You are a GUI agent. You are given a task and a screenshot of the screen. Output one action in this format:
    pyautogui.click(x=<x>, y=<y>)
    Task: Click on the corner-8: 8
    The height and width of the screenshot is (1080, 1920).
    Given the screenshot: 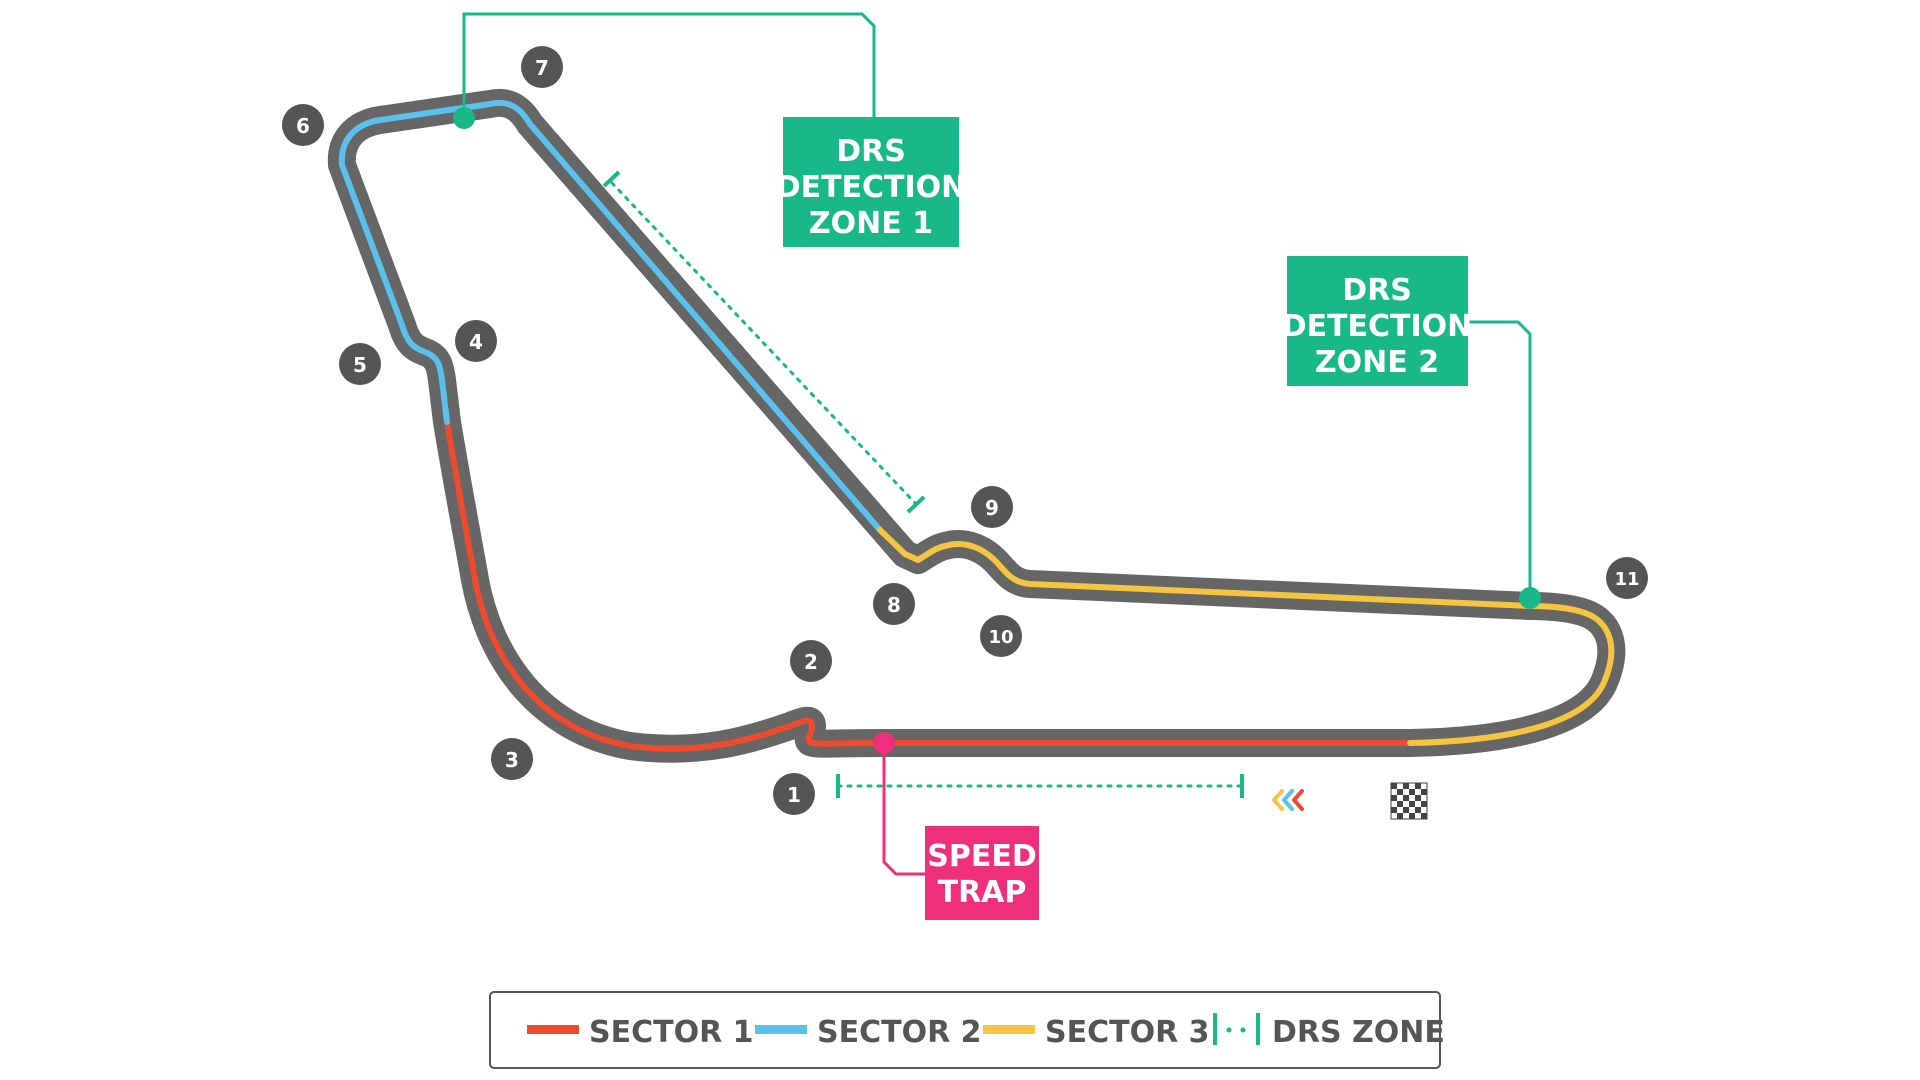 What is the action you would take?
    pyautogui.click(x=894, y=604)
    